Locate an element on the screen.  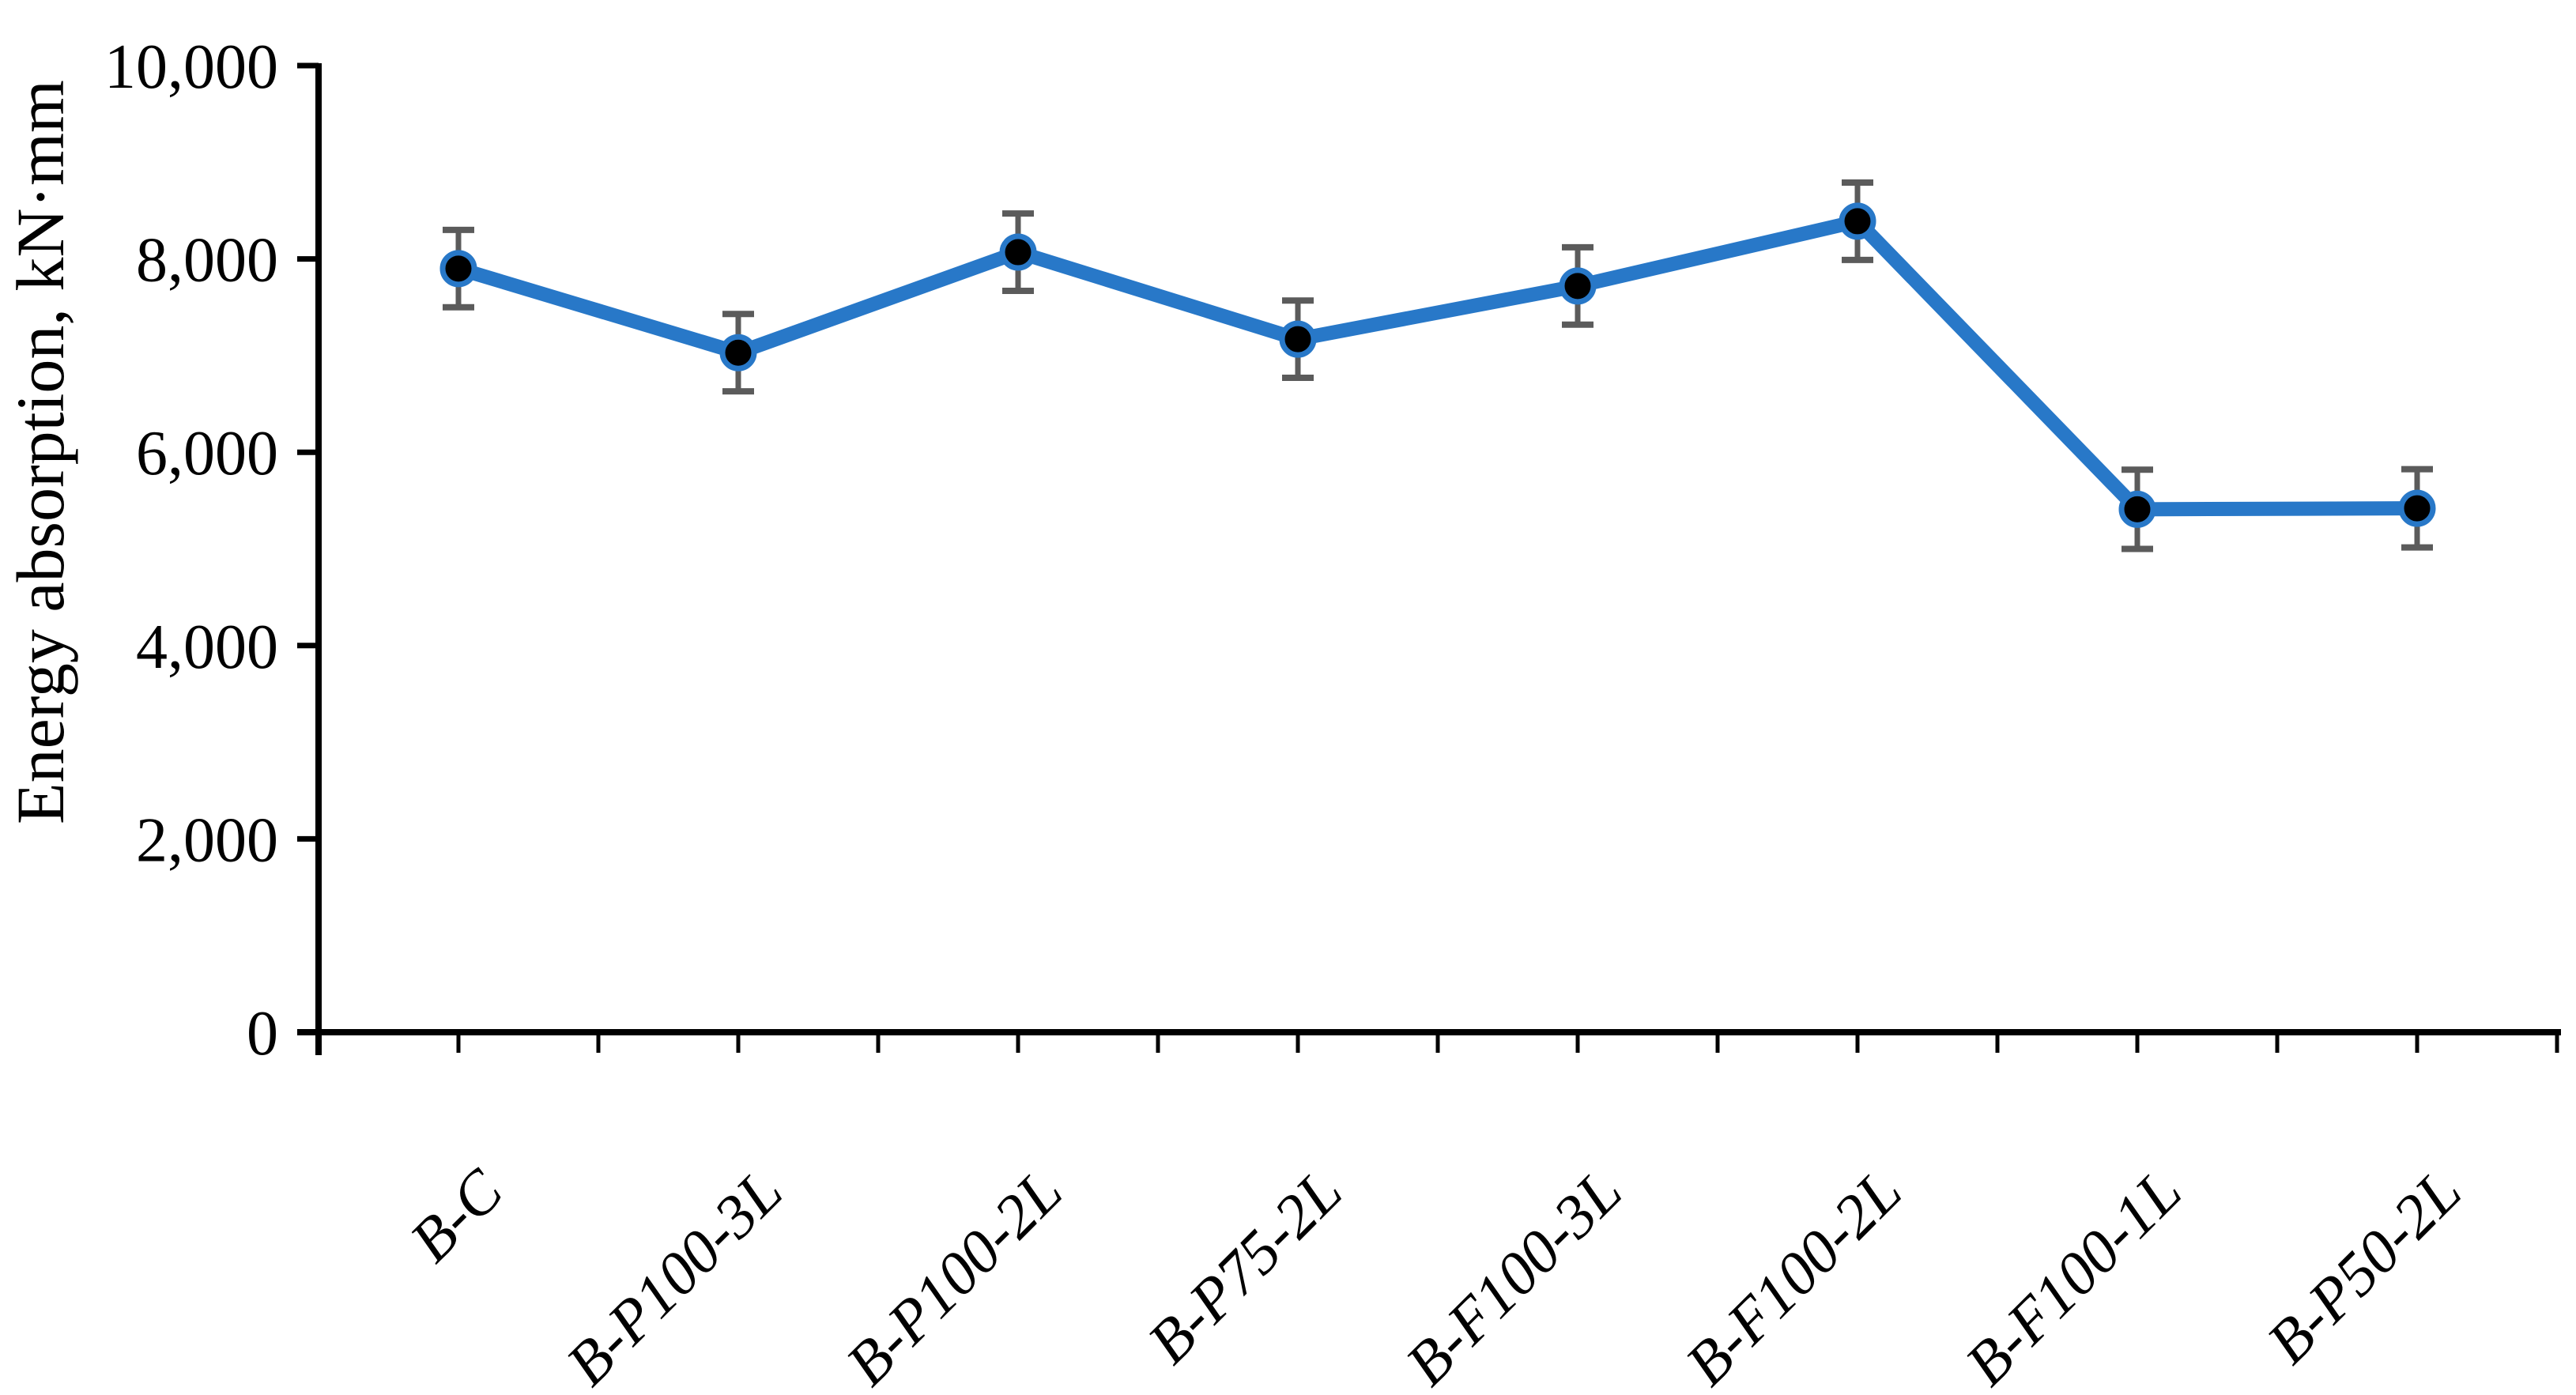
x-category-label: B-P75-2L is located at coordinates (1244, 1266).